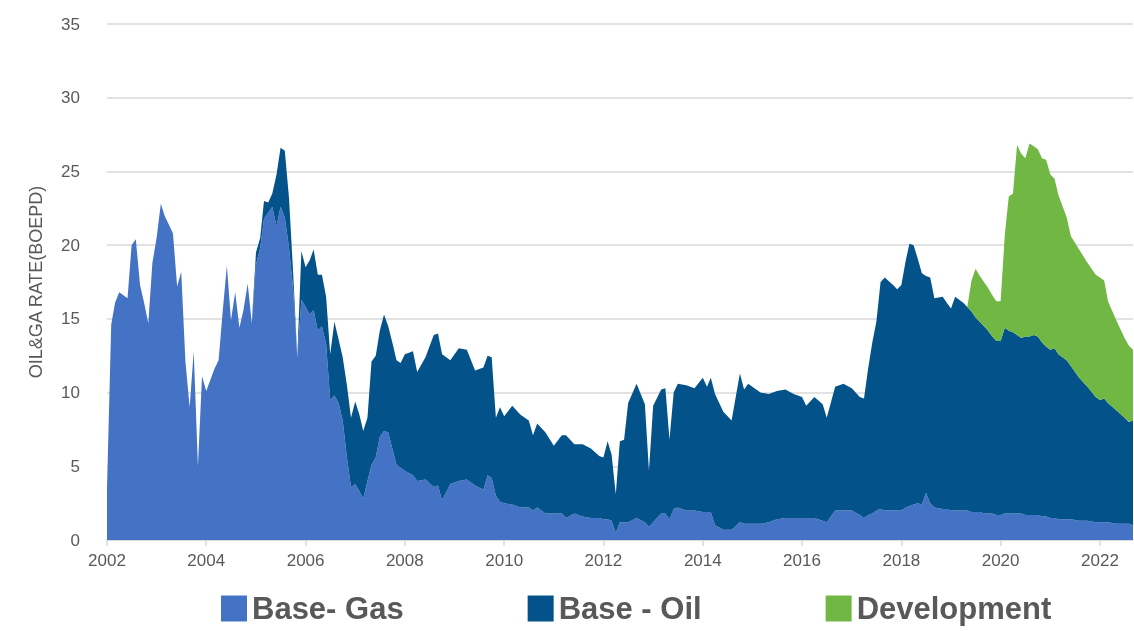  Describe the element at coordinates (70, 171) in the screenshot. I see `y-tick-label: 25` at that location.